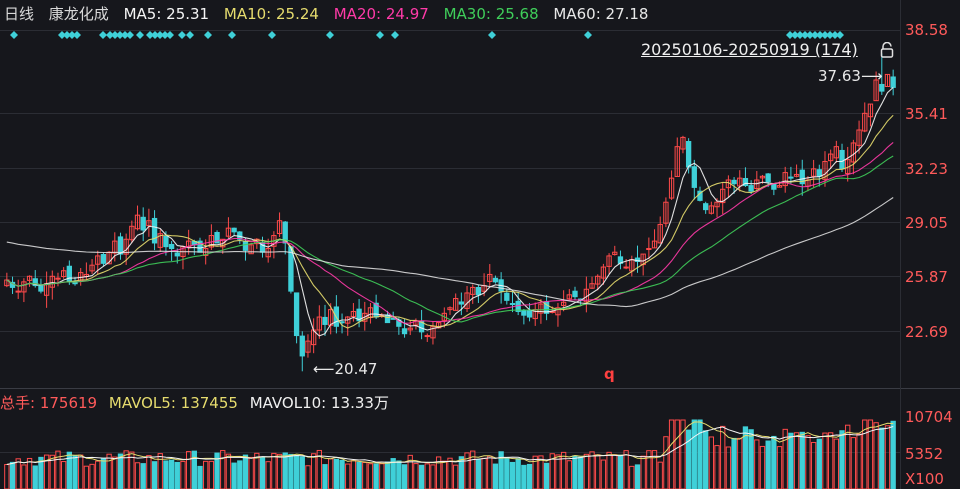  Describe the element at coordinates (173, 403) in the screenshot. I see `mavol5-value: MAVOL5: 137455` at that location.